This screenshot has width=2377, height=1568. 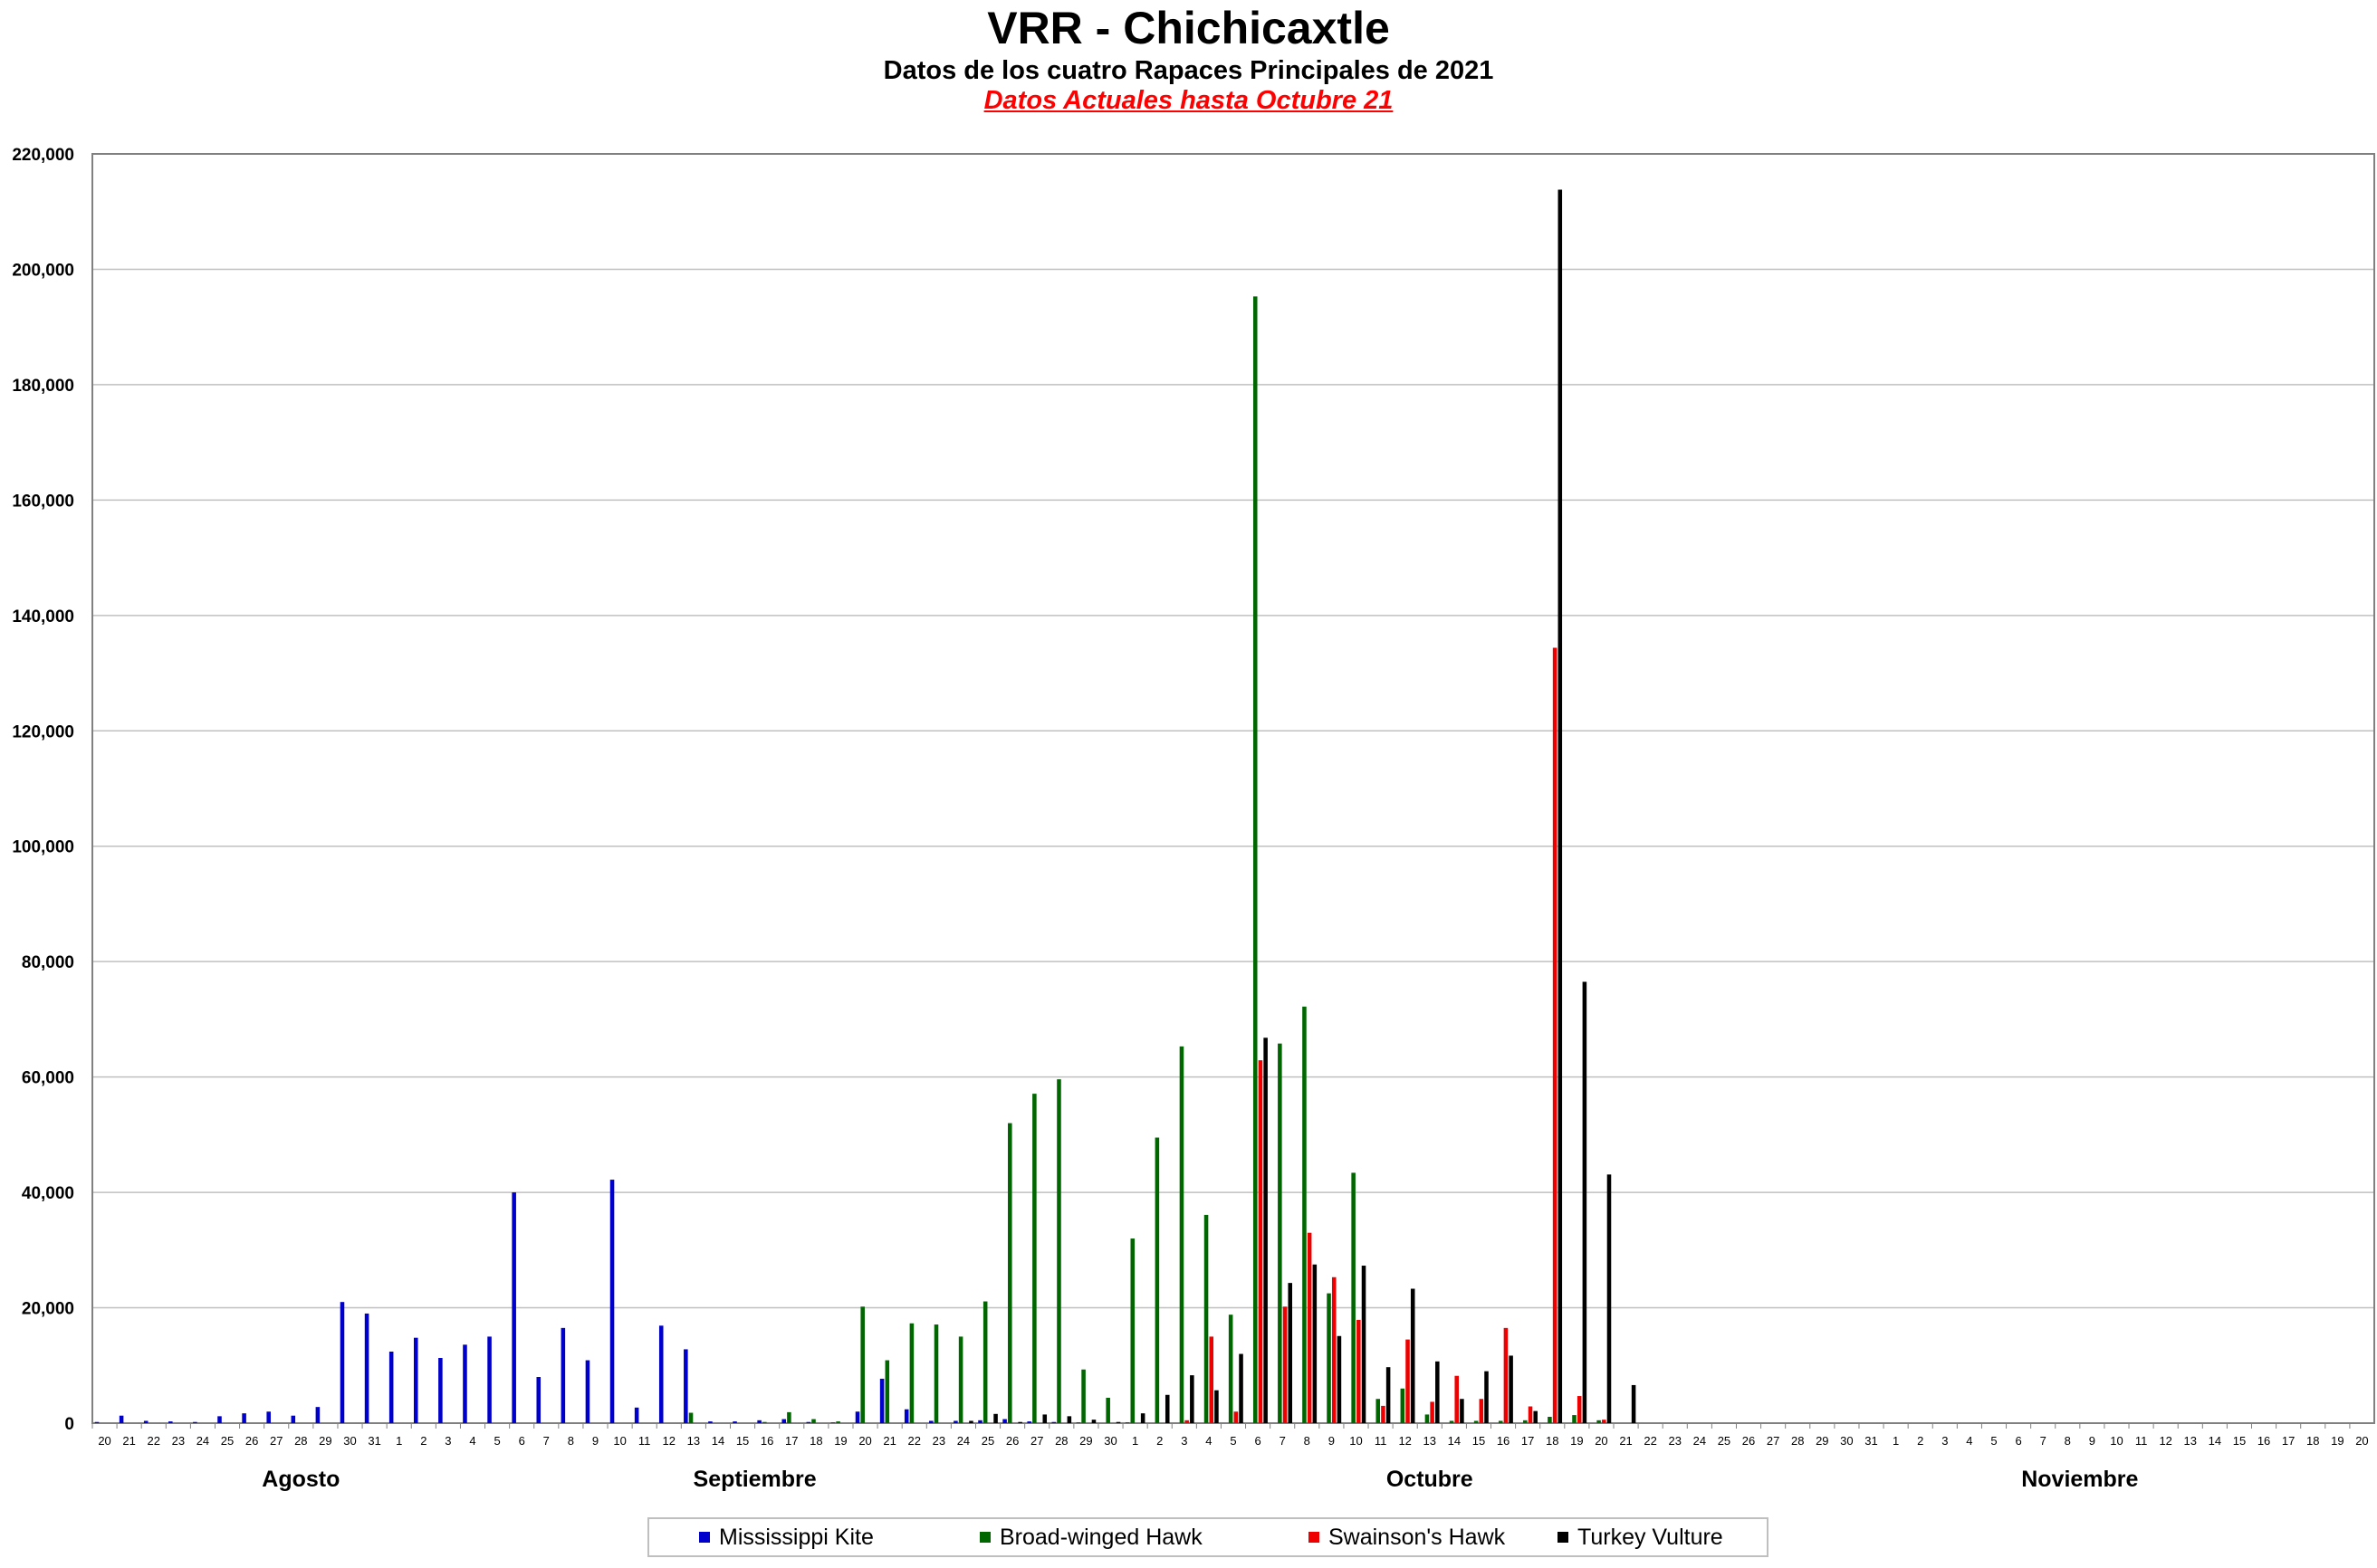 What do you see at coordinates (227, 1441) in the screenshot?
I see `x-tick-label: 25` at bounding box center [227, 1441].